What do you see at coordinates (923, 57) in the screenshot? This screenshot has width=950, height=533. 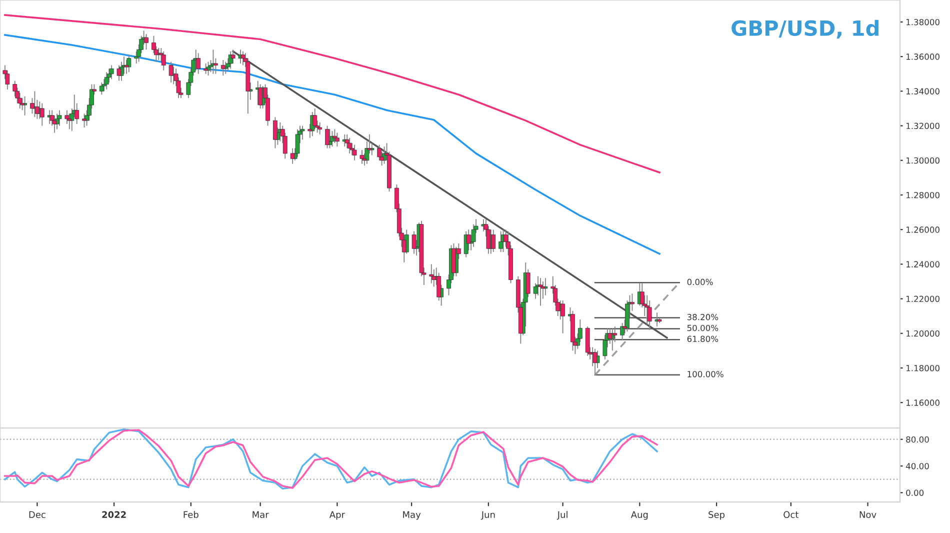 I see `y-tick-label: 1.36000` at bounding box center [923, 57].